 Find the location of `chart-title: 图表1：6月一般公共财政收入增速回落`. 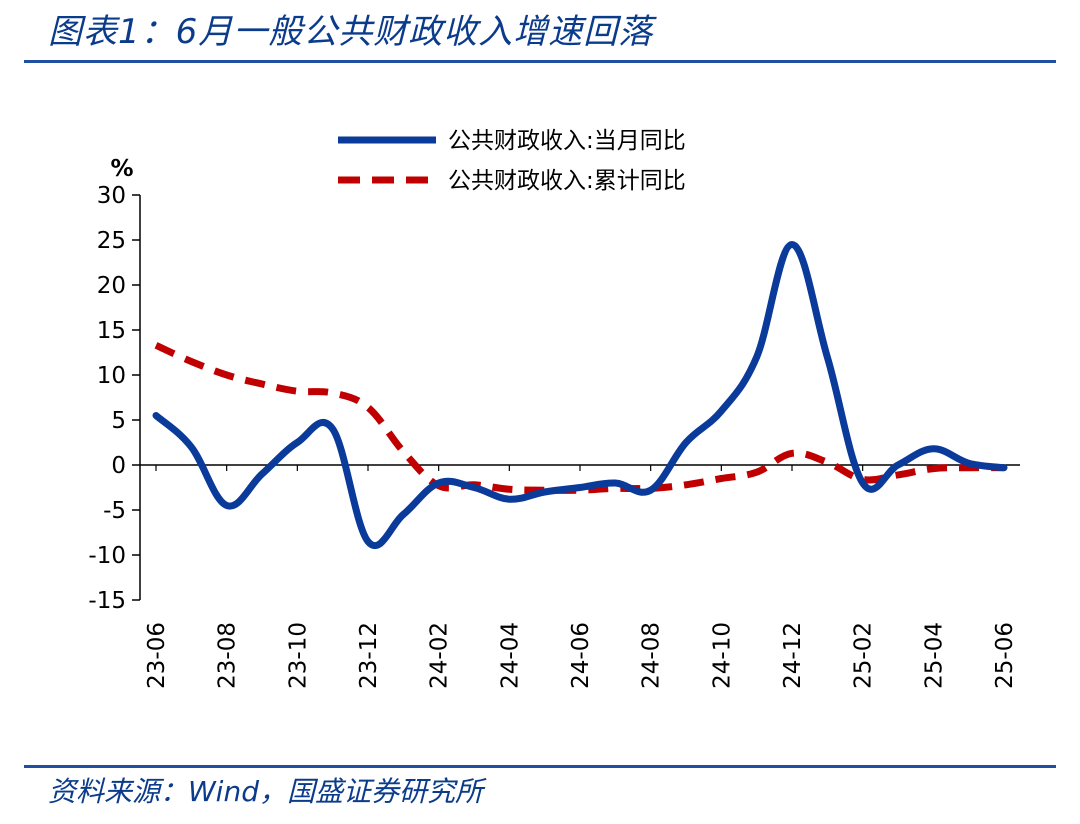

chart-title: 图表1：6月一般公共财政收入增速回落 is located at coordinates (351, 32).